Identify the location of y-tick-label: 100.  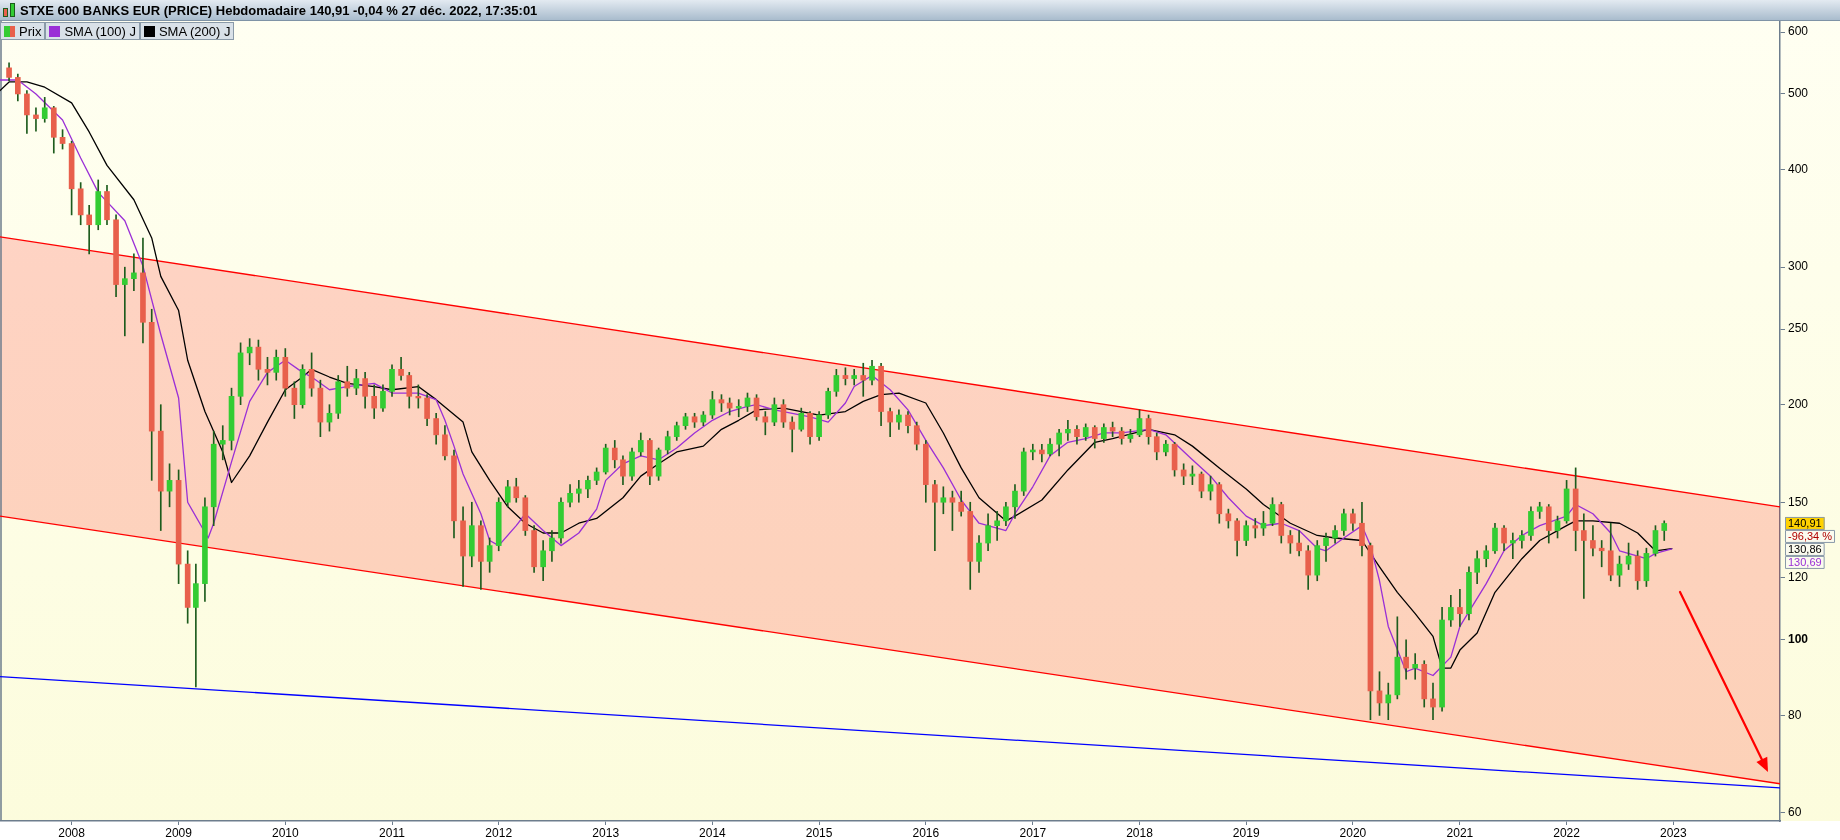
(1798, 639).